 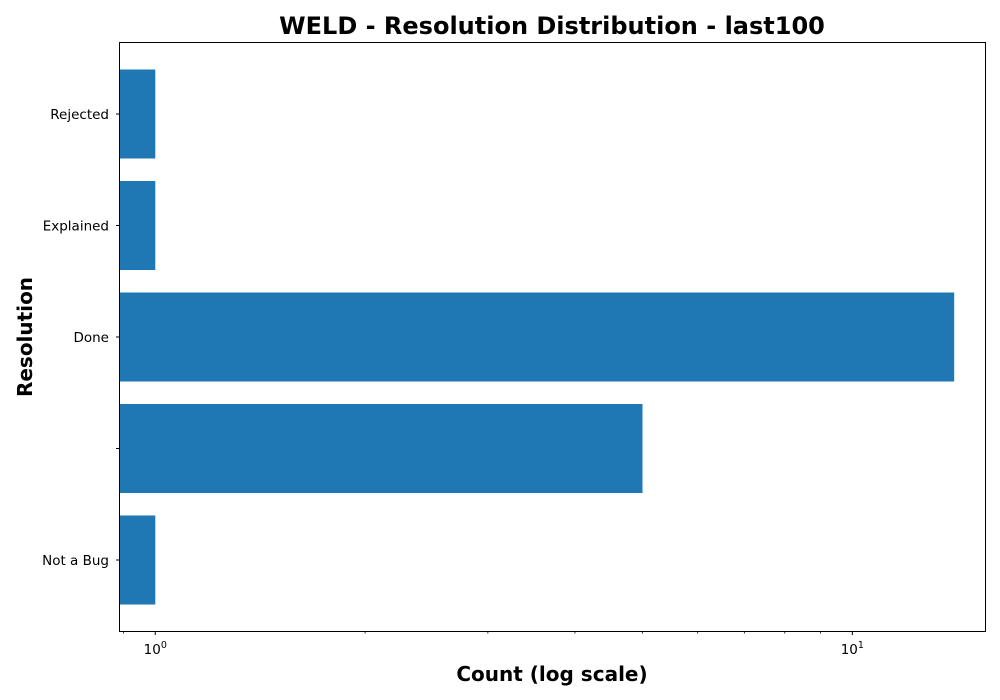 I want to click on y-axis-label: Resolution, so click(x=25, y=337).